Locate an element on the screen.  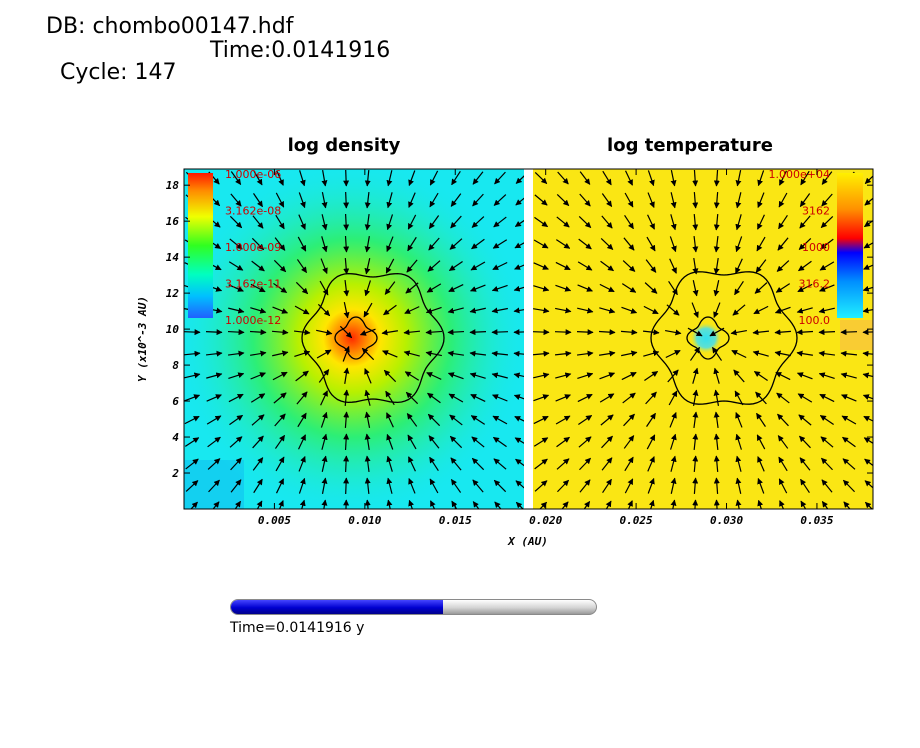
contour-lines is located at coordinates (549, 338).